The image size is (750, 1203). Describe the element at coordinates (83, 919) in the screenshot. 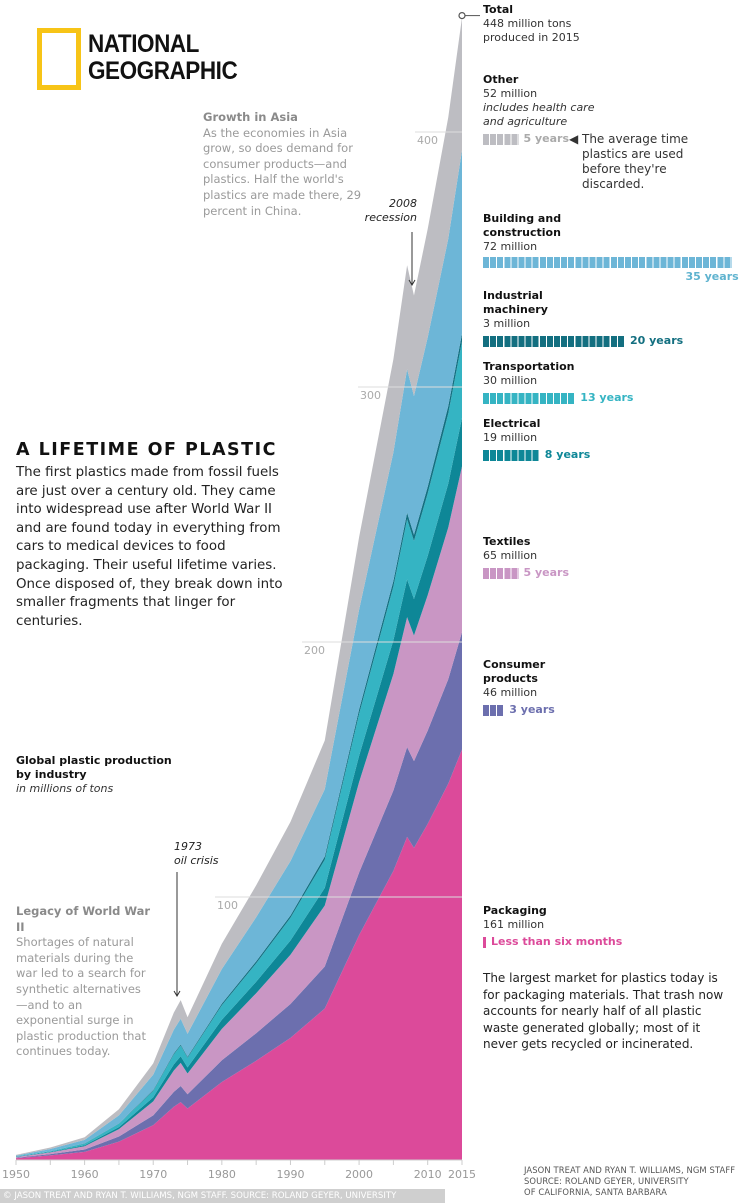

I see `legacy-heading: Legacy of World War II` at that location.